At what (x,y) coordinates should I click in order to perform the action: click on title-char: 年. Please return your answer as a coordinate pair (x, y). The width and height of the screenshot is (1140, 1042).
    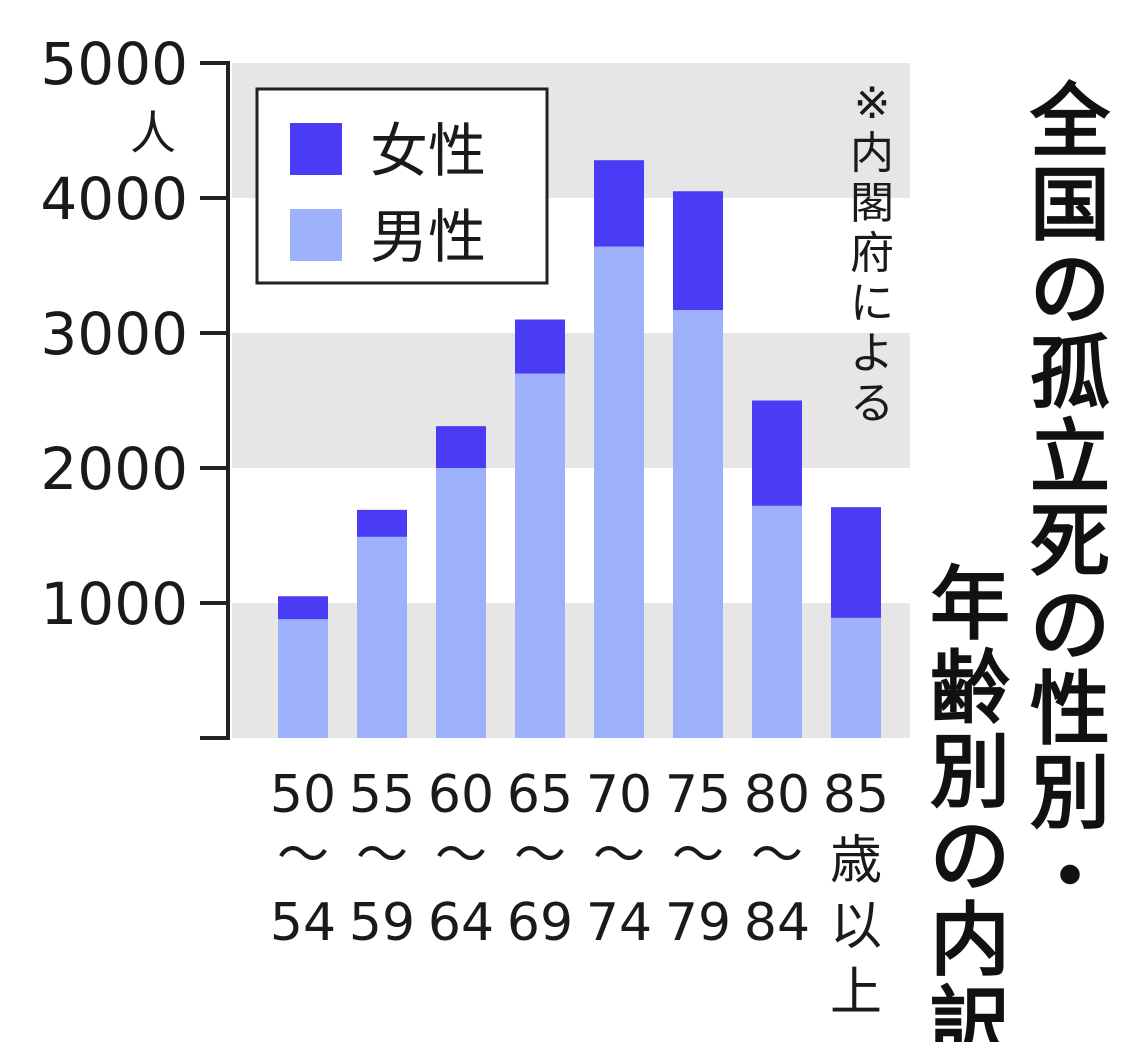
    Looking at the image, I should click on (970, 604).